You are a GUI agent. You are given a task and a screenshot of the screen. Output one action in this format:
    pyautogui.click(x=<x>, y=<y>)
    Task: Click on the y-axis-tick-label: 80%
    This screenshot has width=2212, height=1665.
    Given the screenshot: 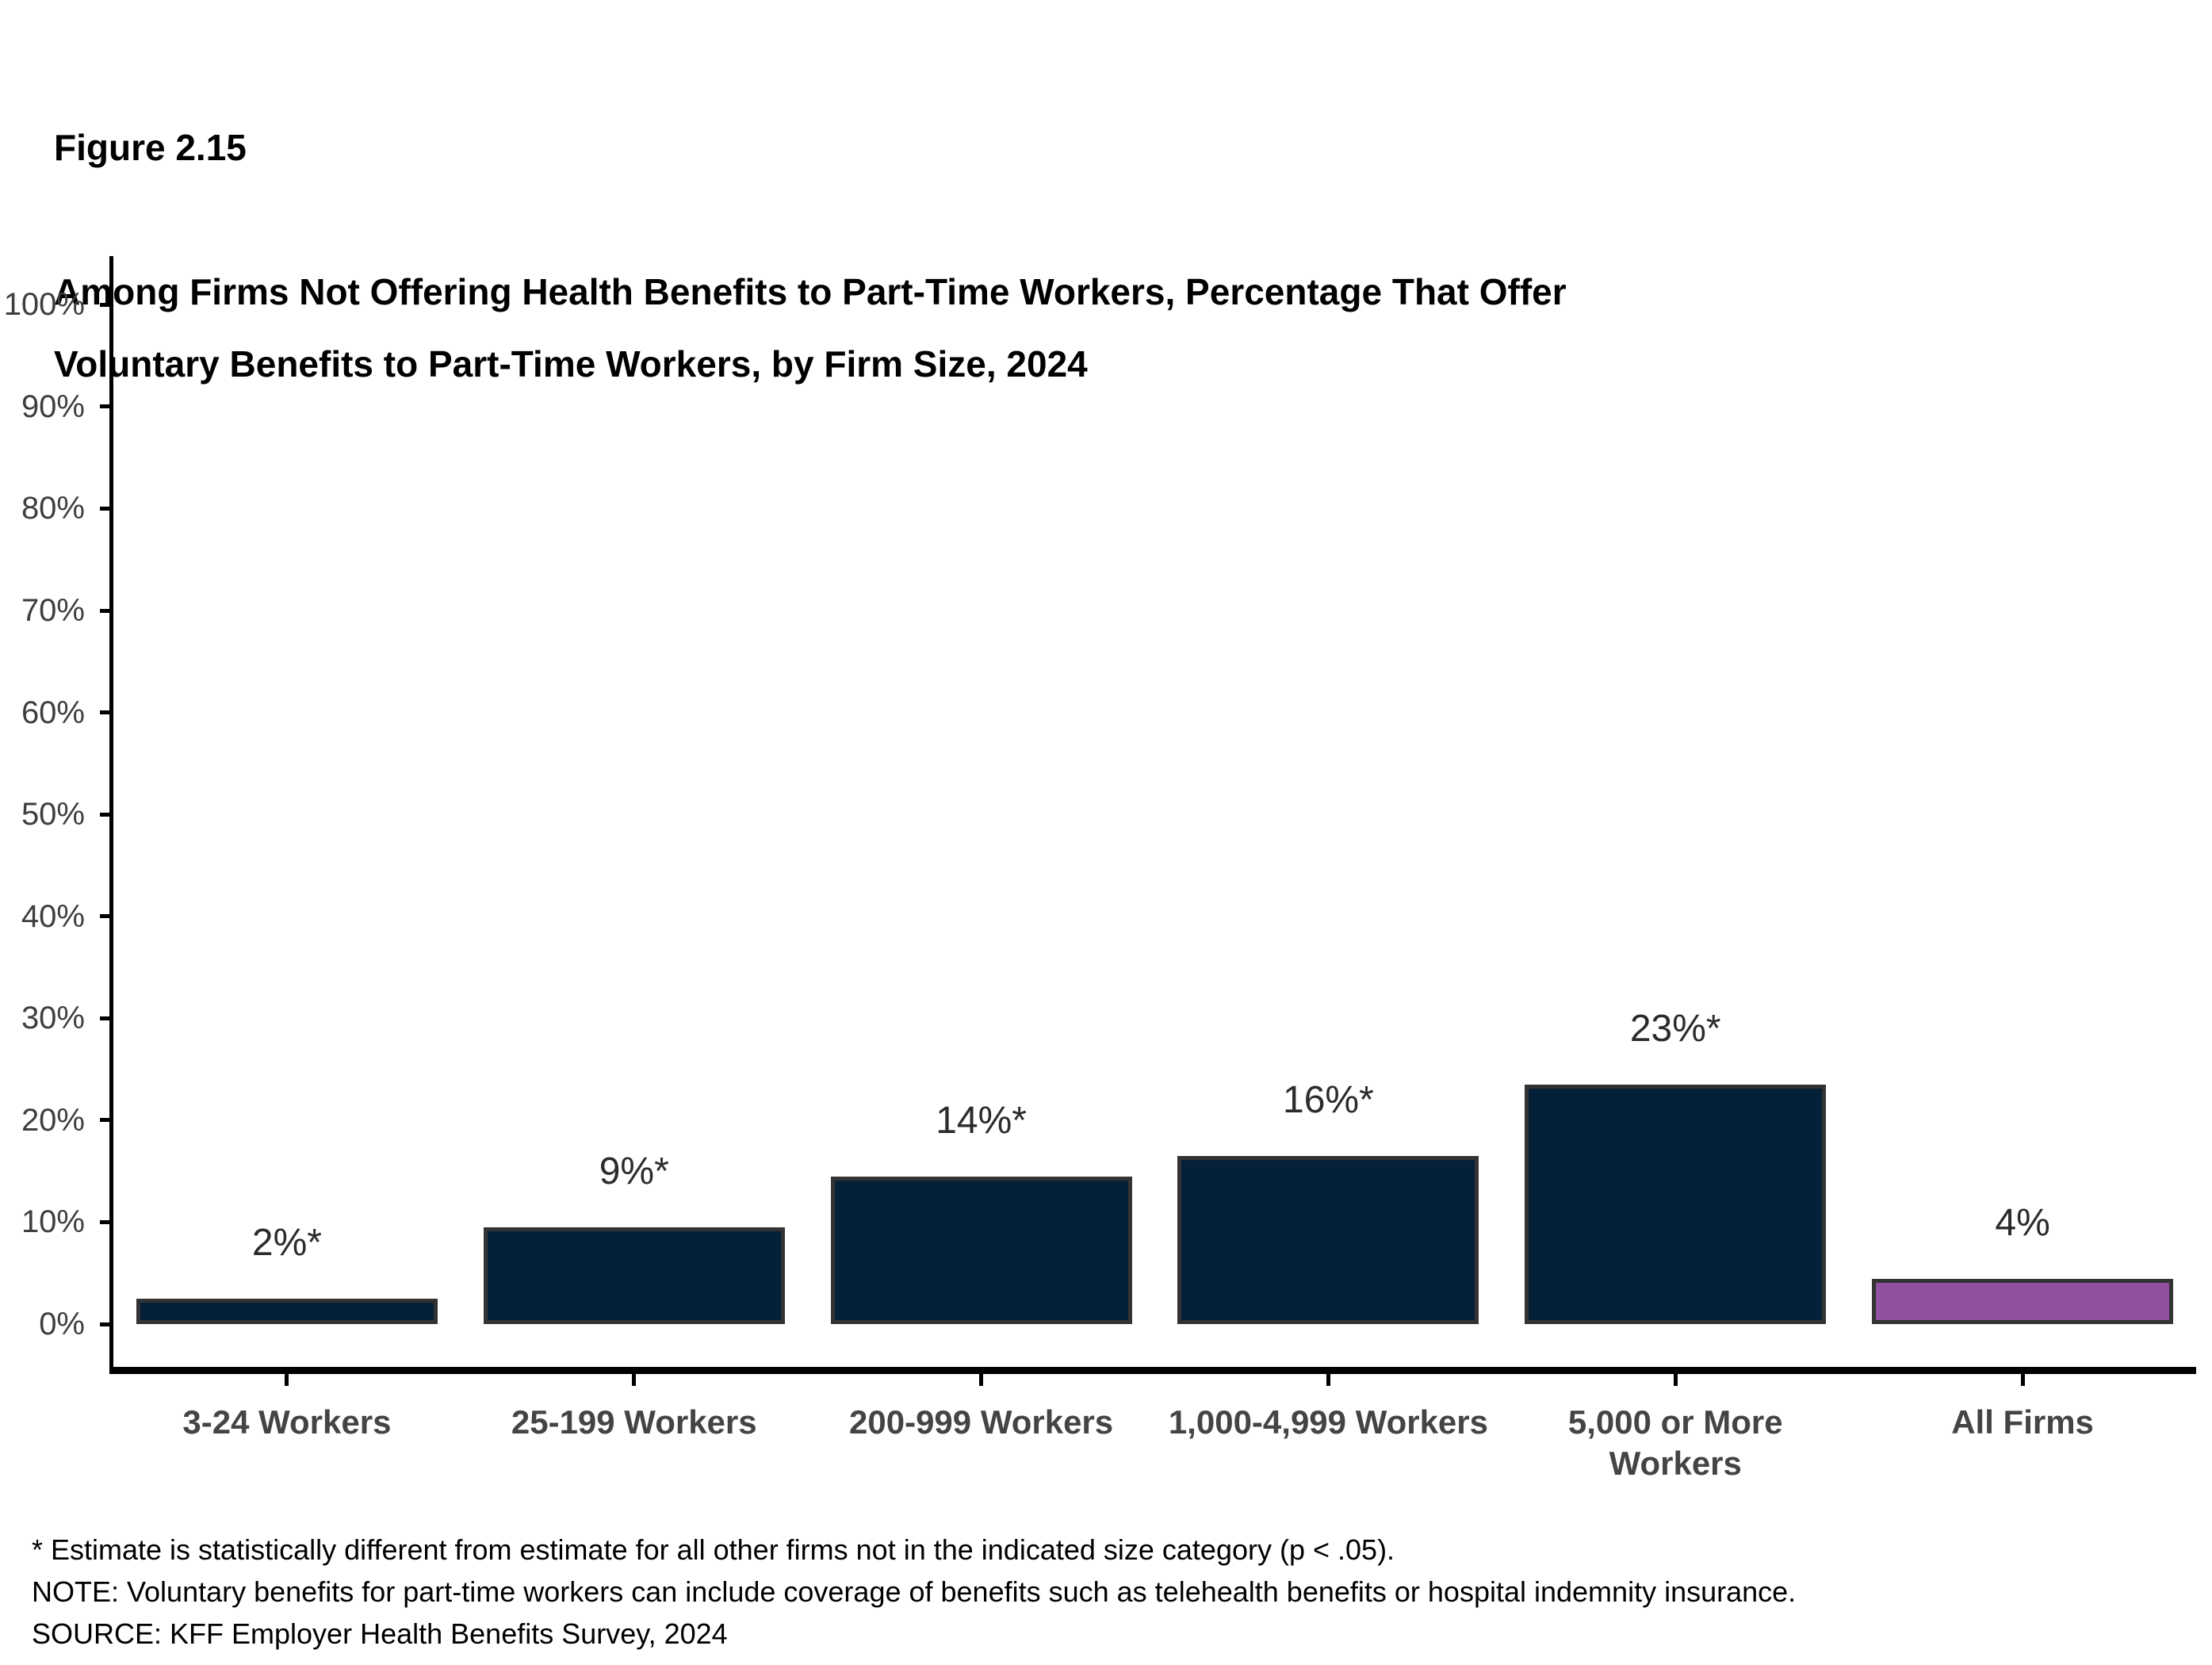 What is the action you would take?
    pyautogui.click(x=53, y=508)
    